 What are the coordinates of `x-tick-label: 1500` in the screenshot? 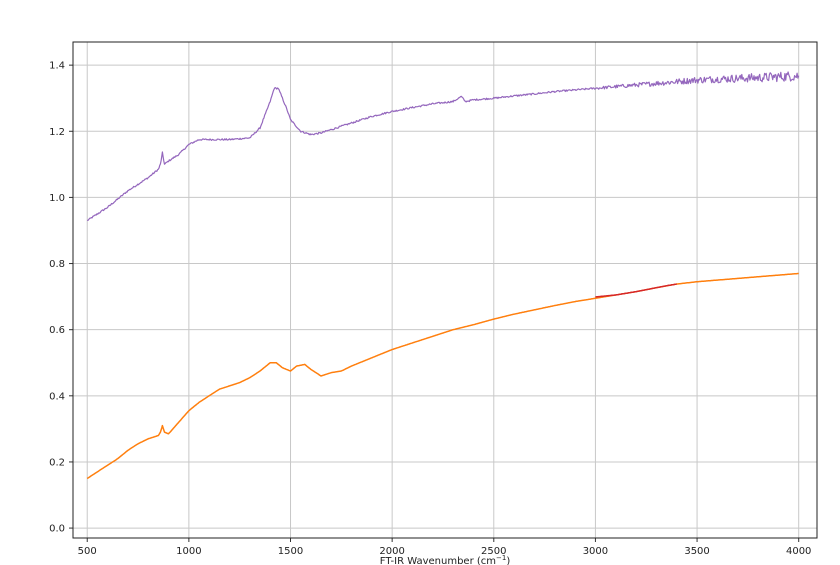 It's located at (290, 551).